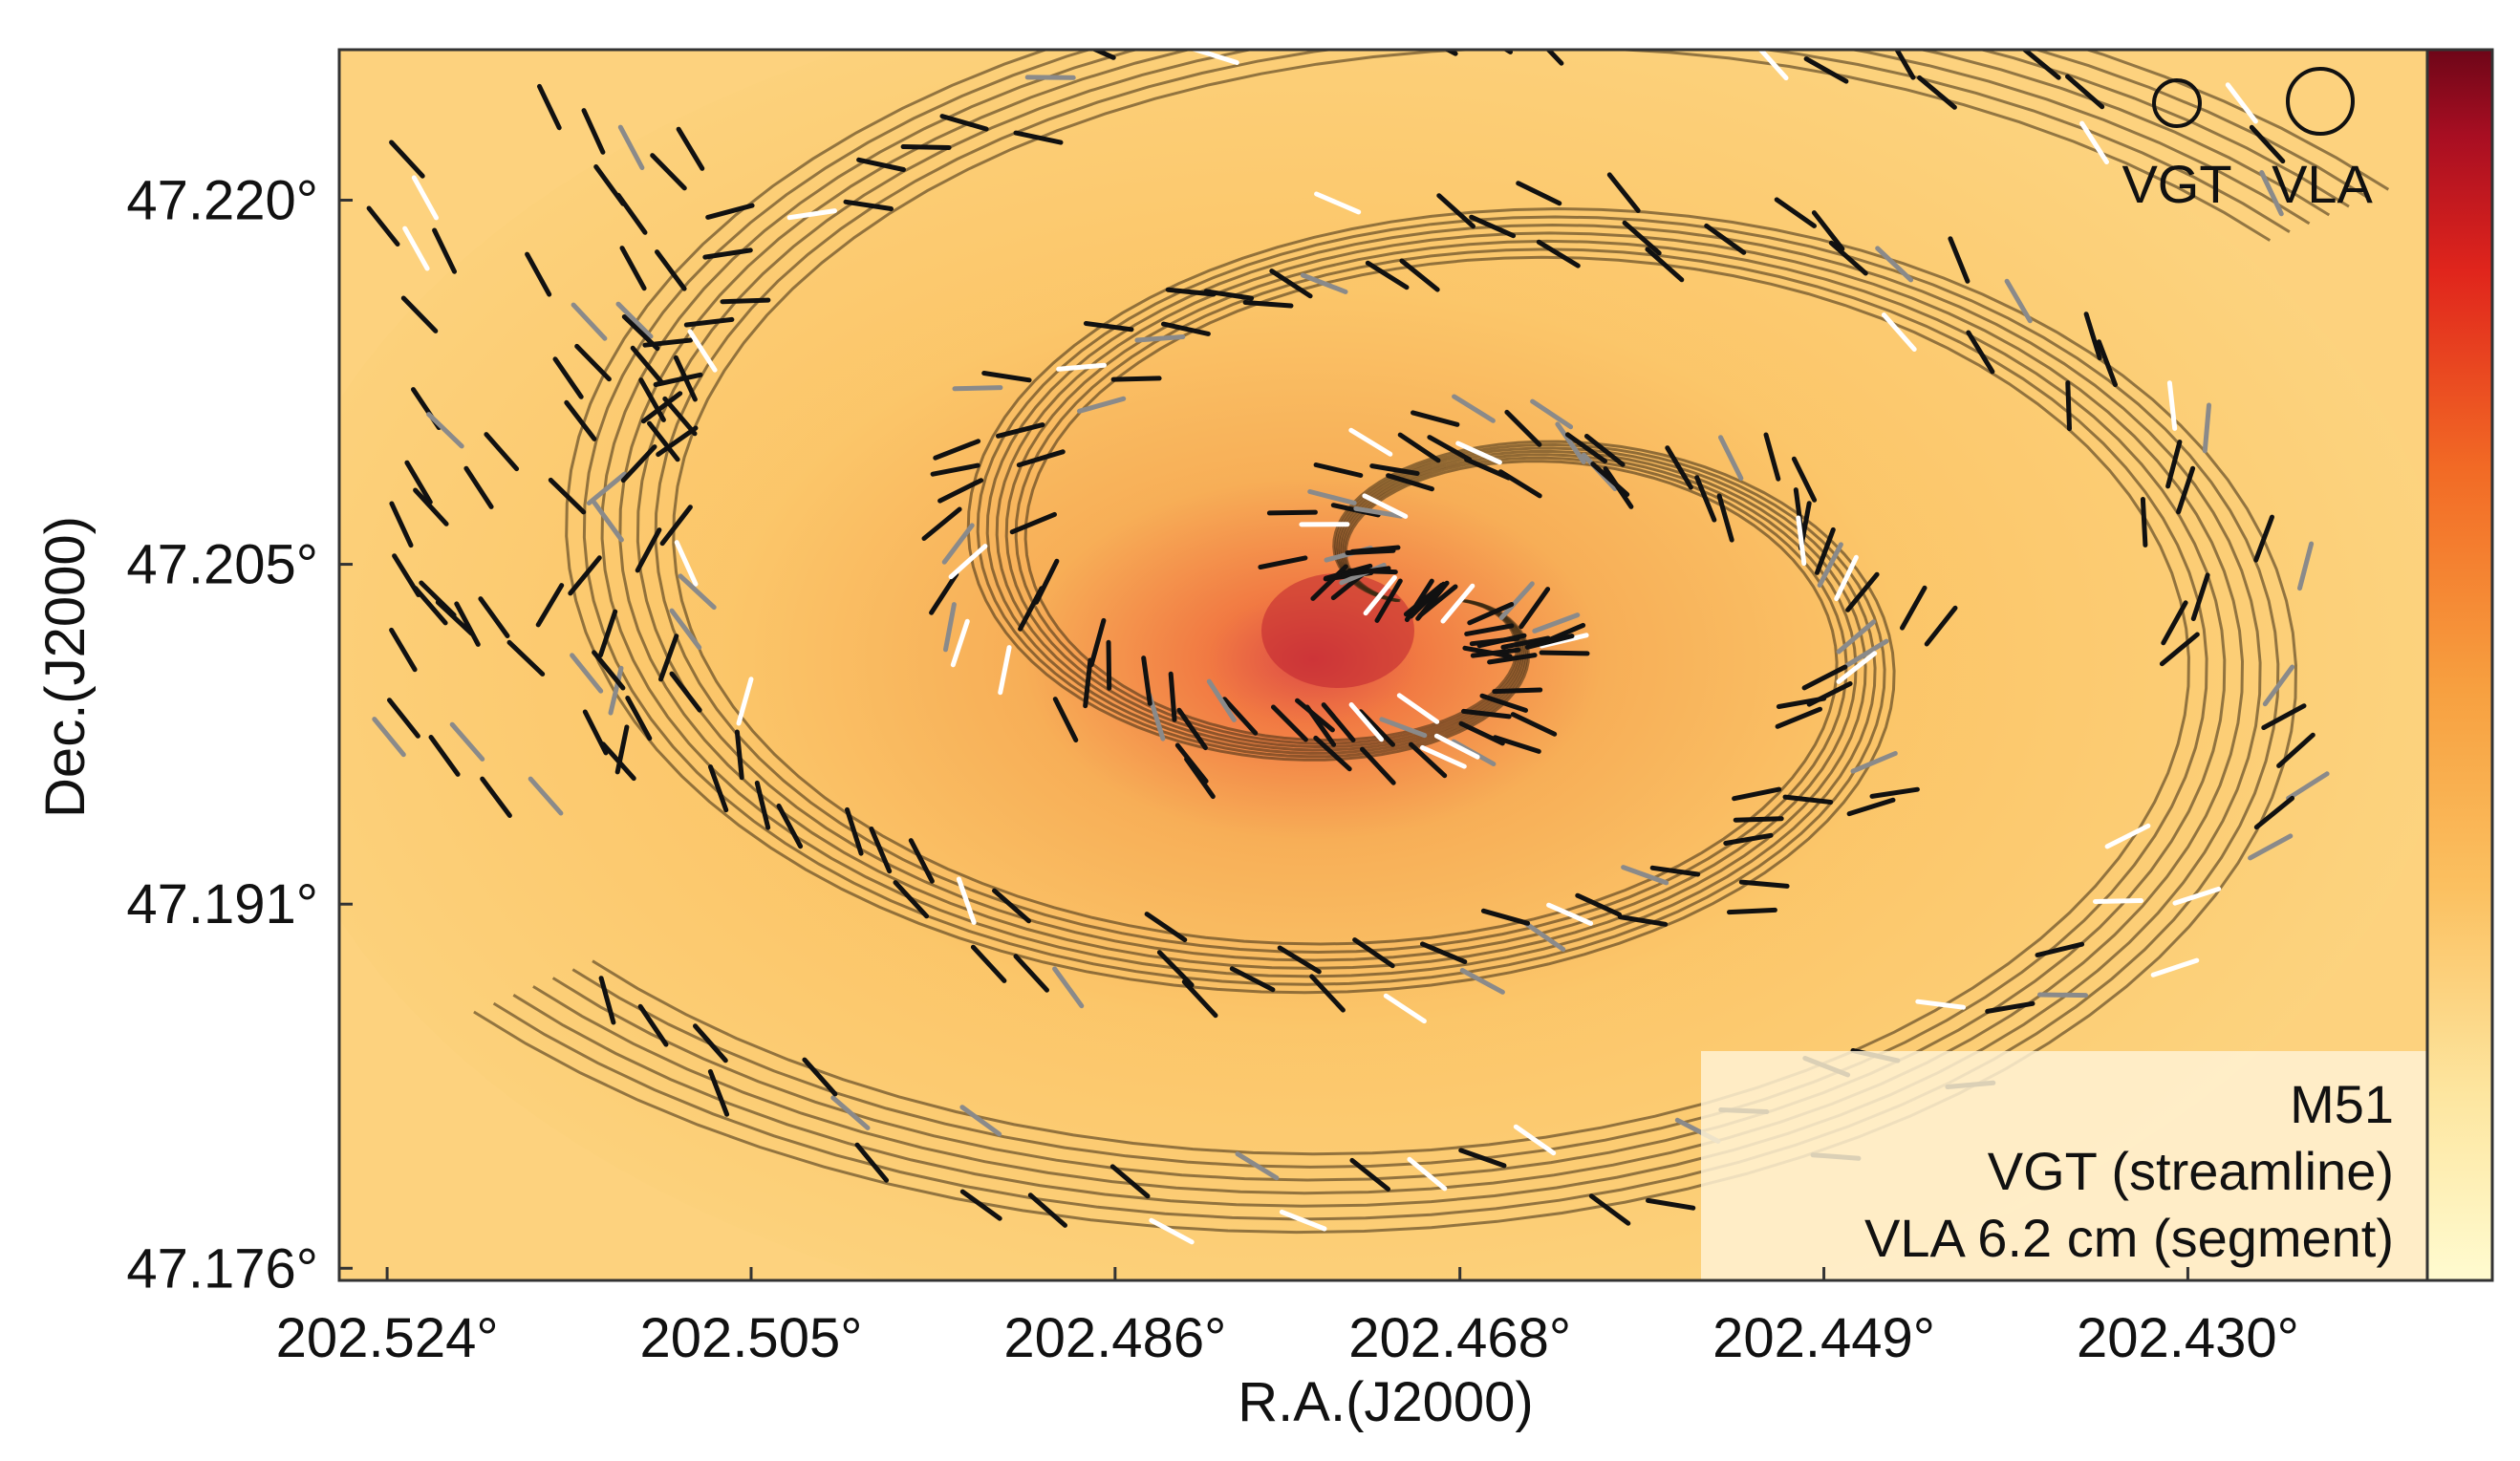  I want to click on legend-label-vla: VLA, so click(2322, 184).